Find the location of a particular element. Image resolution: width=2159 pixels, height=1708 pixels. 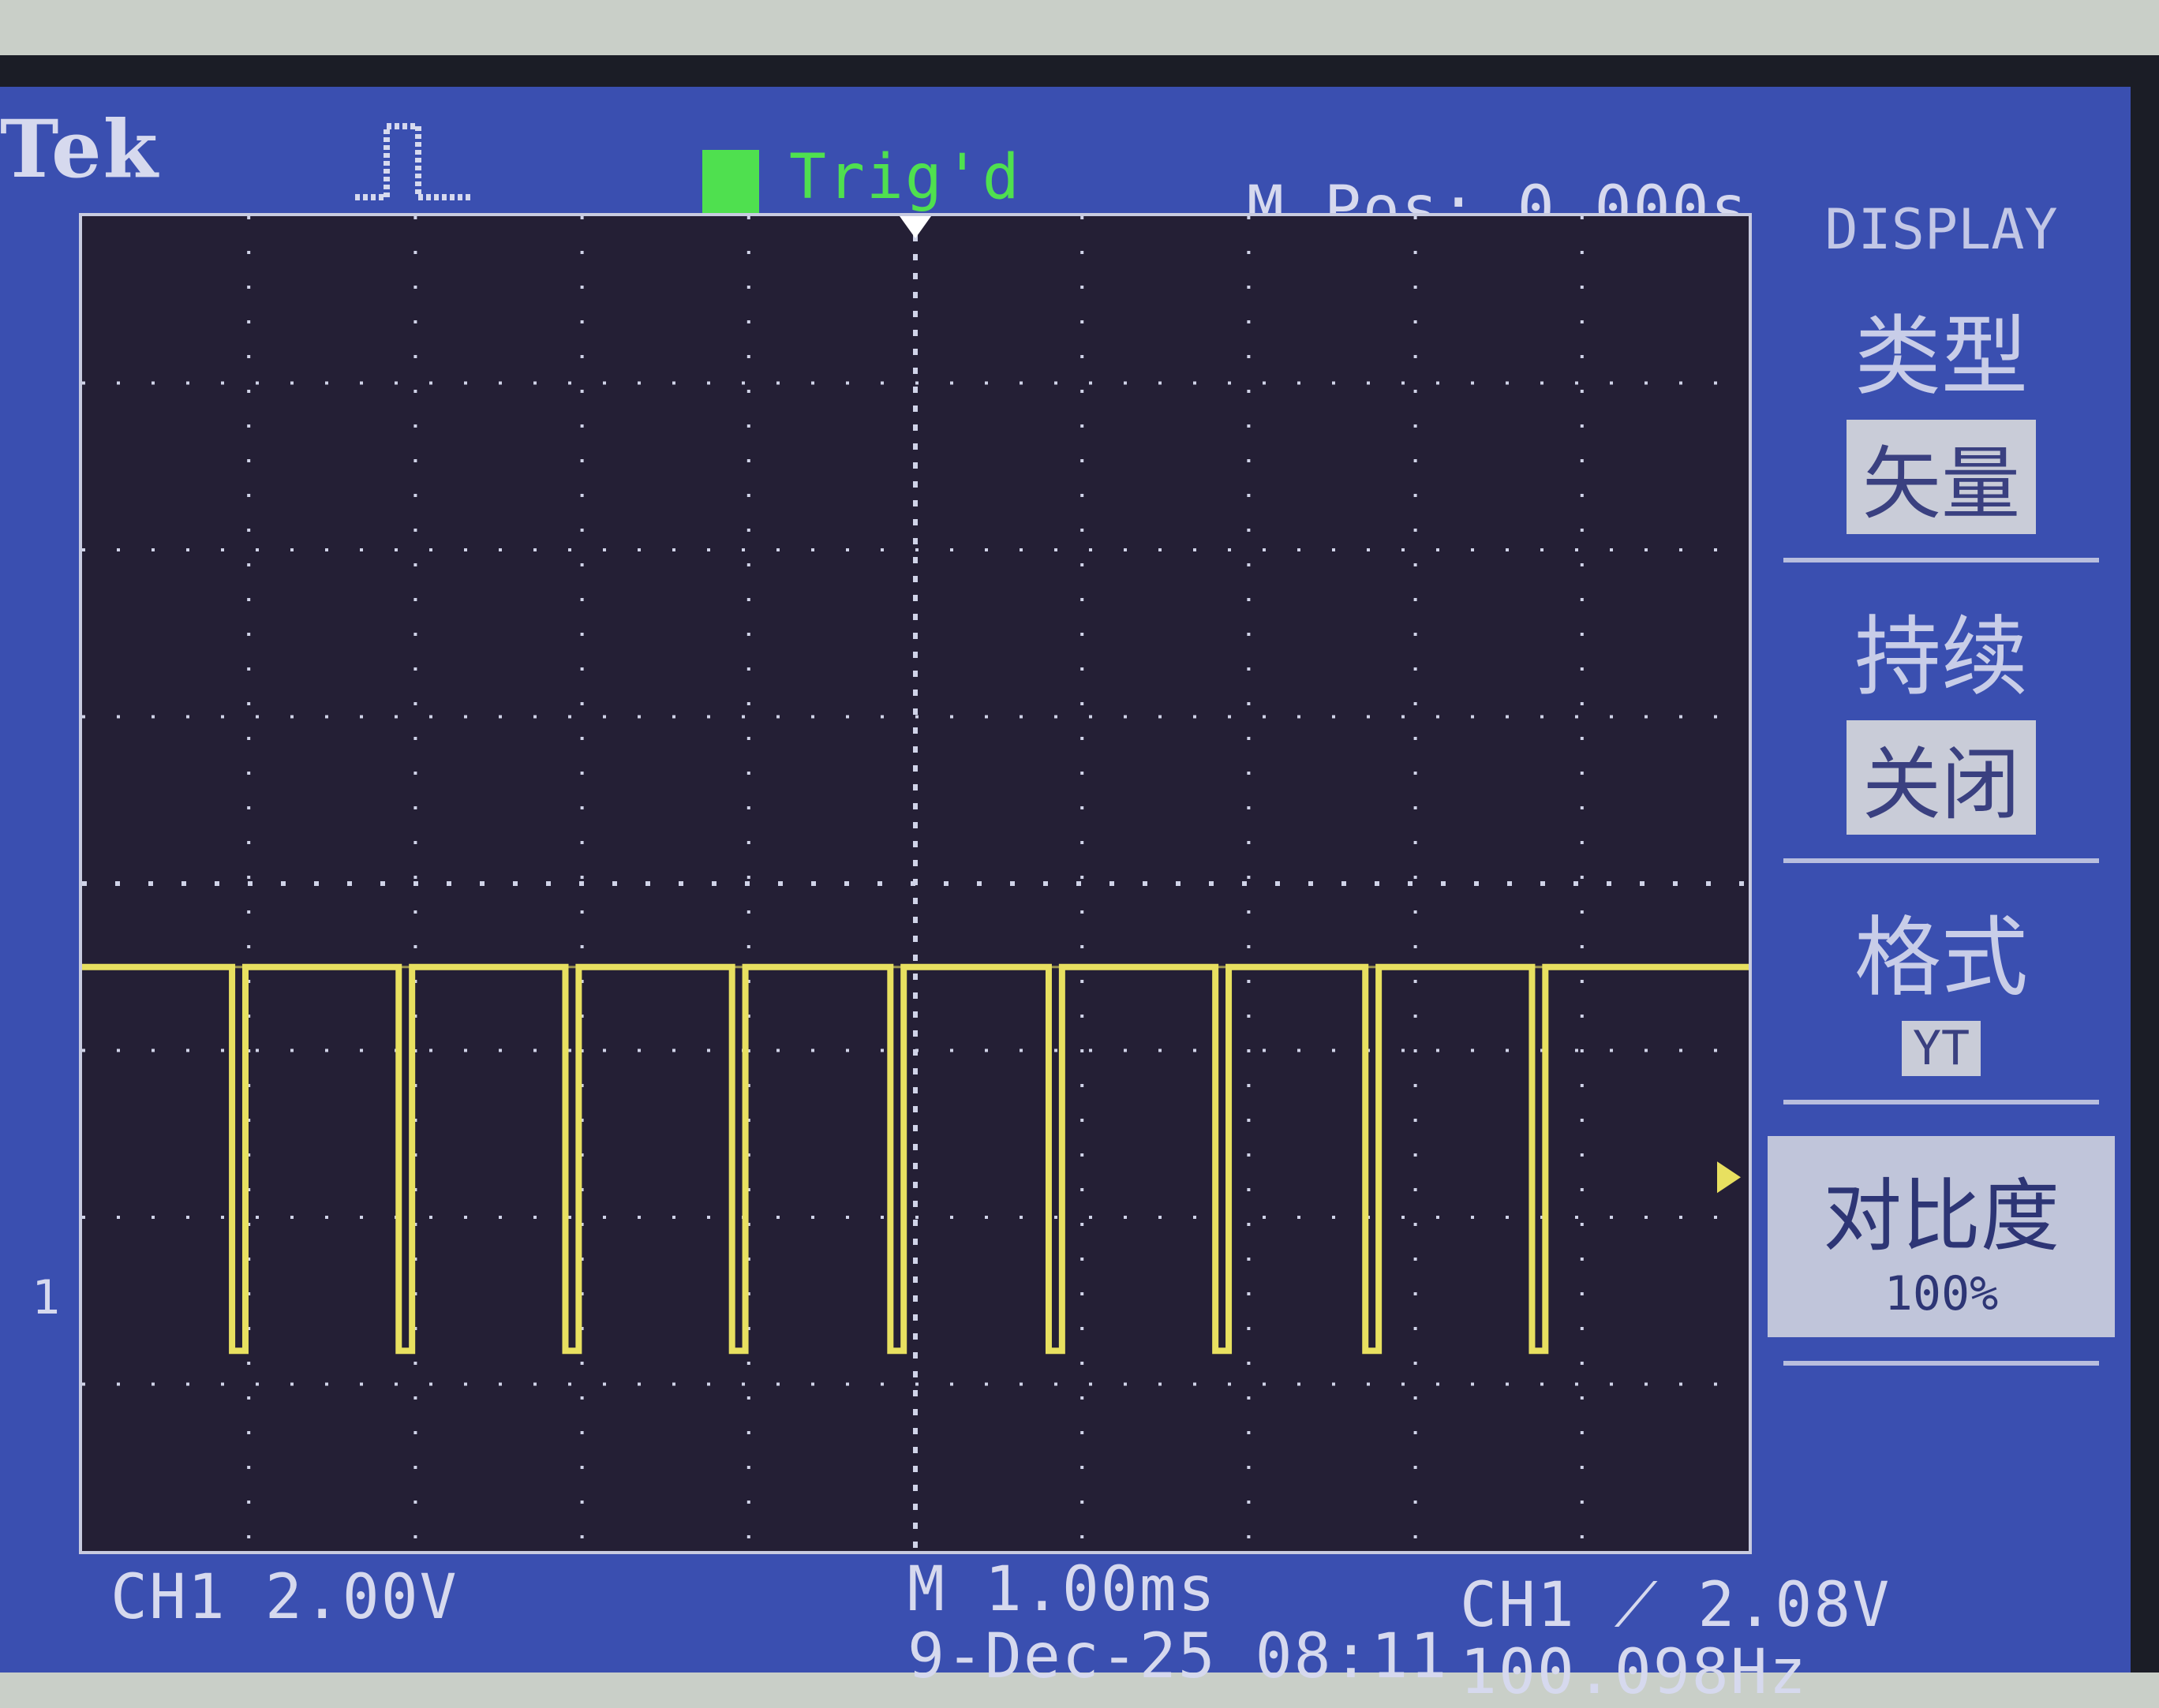

display-menu: DISPLAY 类型 矢量 持续 关闭 格式 YT 对比度 100% is located at coordinates (1941, 828).